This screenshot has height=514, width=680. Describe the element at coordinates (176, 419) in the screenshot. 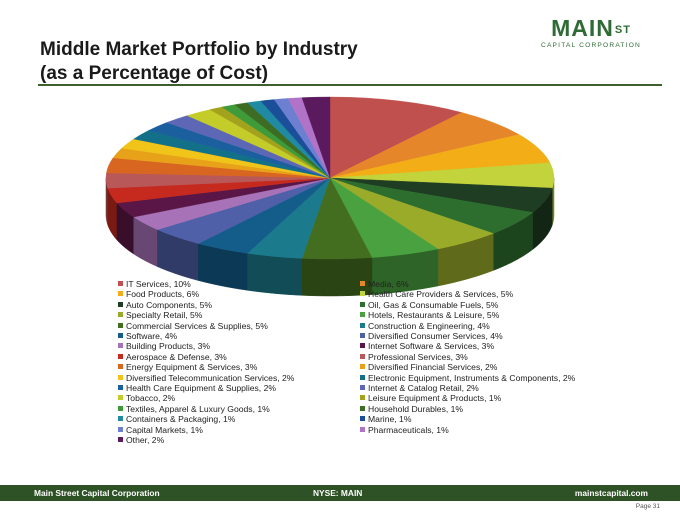

I see `legend-item: Containers & Packaging, 1%` at that location.